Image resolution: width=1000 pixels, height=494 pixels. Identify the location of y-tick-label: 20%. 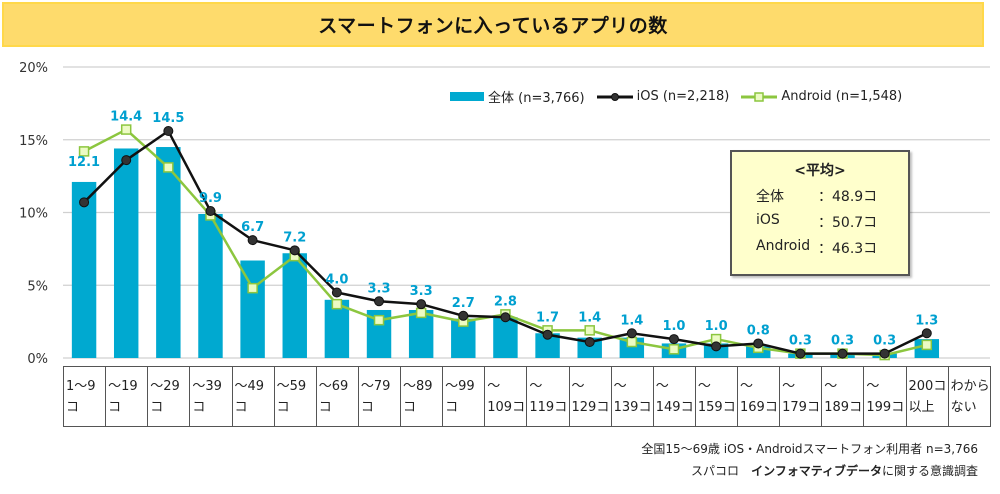
(33, 68).